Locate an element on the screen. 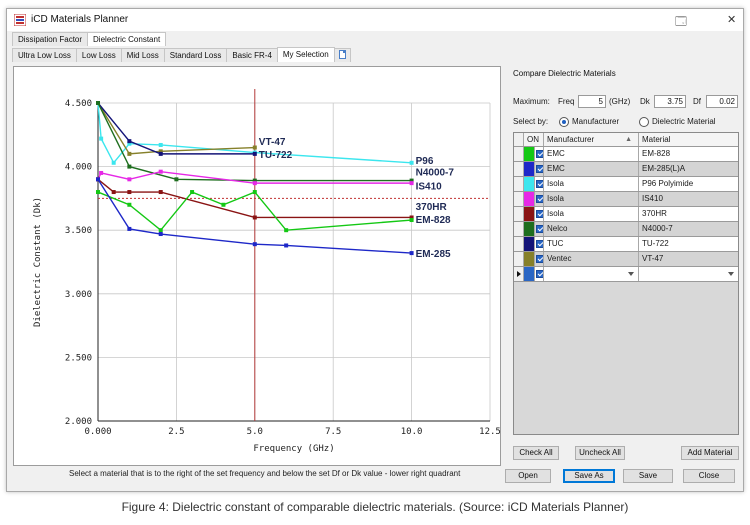 Image resolution: width=750 pixels, height=525 pixels. new-material-row is located at coordinates (626, 274).